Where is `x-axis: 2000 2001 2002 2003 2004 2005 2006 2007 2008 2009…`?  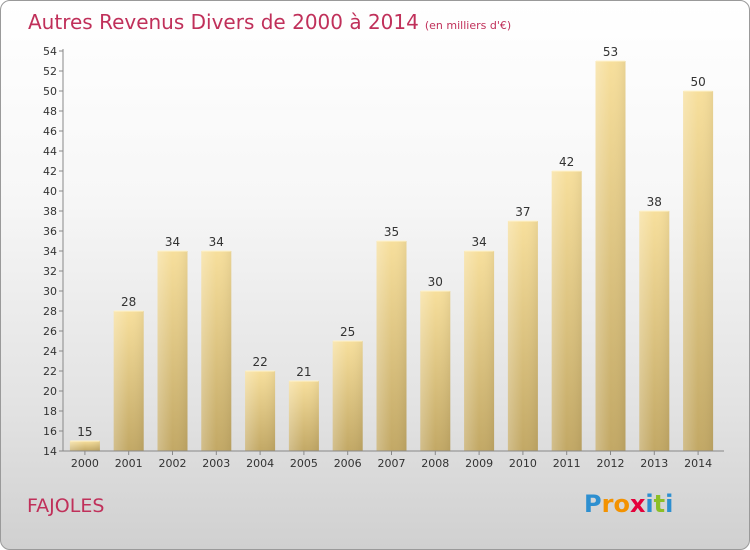
x-axis: 2000 2001 2002 2003 2004 2005 2006 2007 2008 2009… is located at coordinates (393, 460).